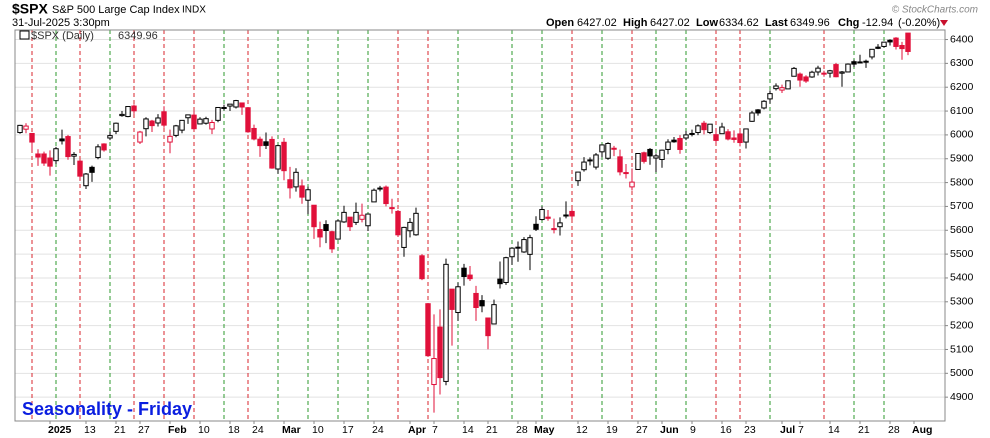  I want to click on open-label: Open, so click(560, 23).